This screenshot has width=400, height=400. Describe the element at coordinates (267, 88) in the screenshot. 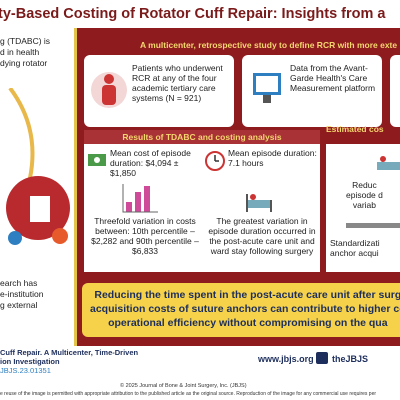

I see `data-icon` at that location.